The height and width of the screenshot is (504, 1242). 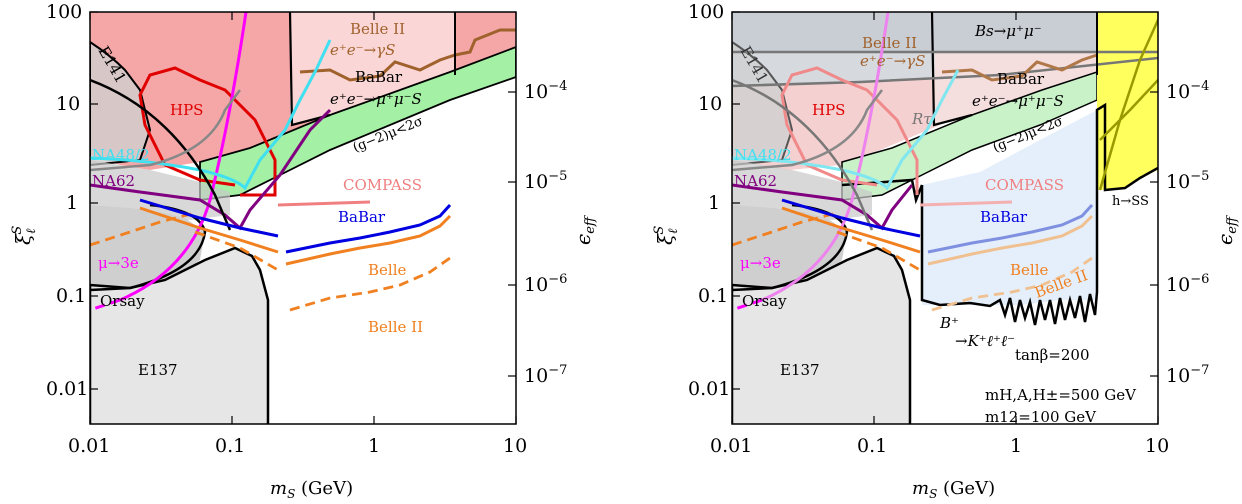 I want to click on right-label-tanb: tanβ=200, so click(x=1052, y=355).